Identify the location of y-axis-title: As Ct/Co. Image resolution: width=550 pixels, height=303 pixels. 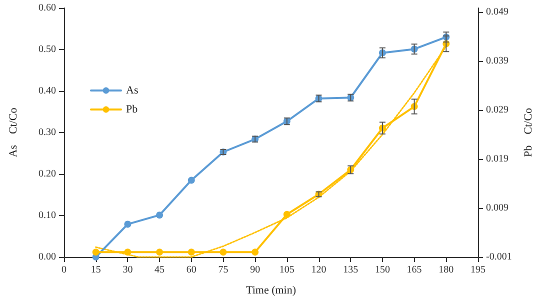
(14, 132).